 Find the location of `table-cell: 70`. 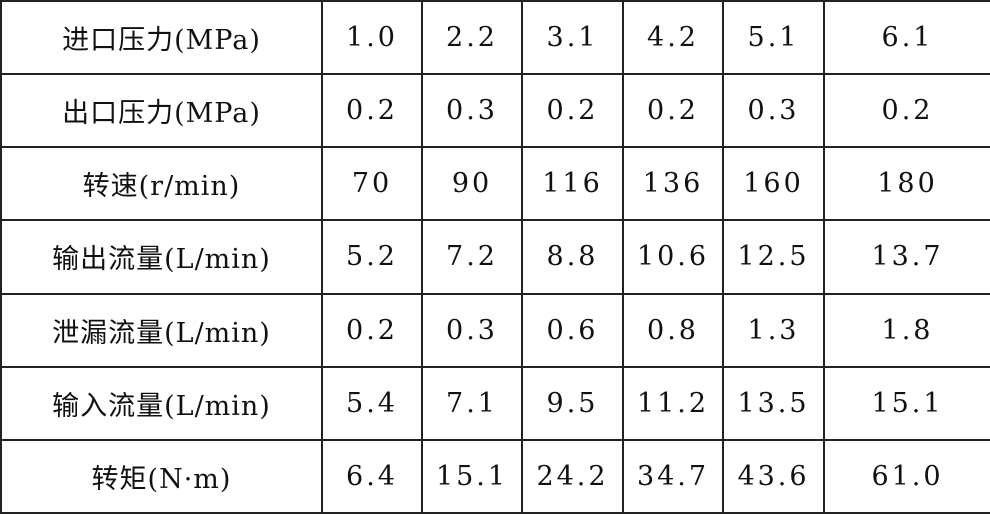

table-cell: 70 is located at coordinates (372, 184).